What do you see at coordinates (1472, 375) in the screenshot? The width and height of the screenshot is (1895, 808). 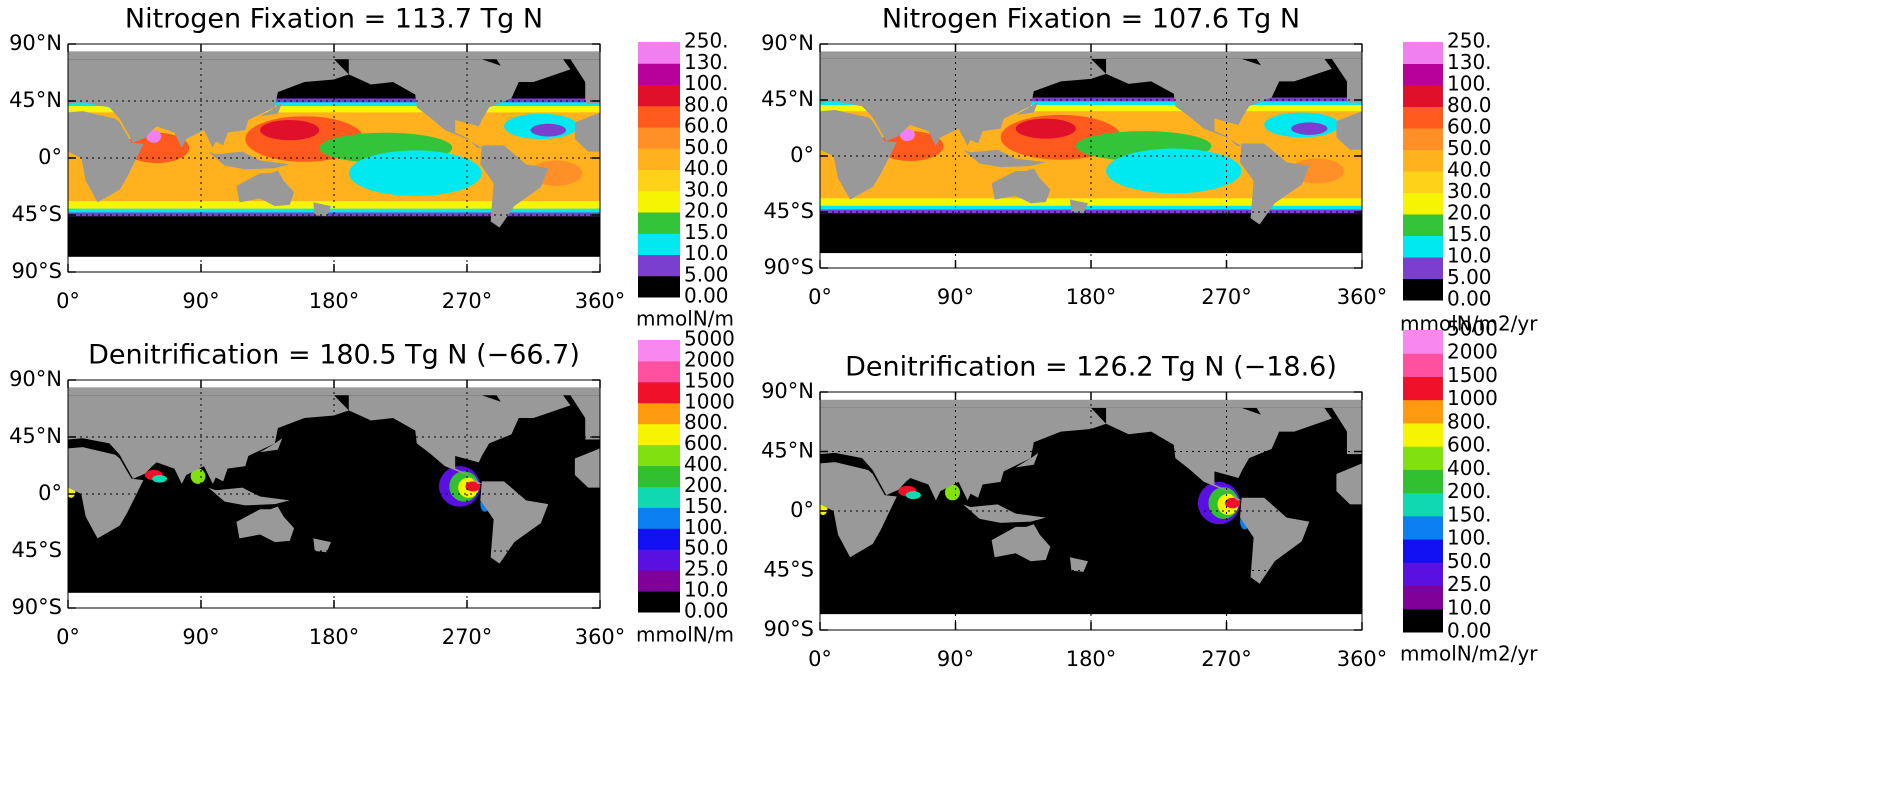 I see `colorbar-label: 1500` at bounding box center [1472, 375].